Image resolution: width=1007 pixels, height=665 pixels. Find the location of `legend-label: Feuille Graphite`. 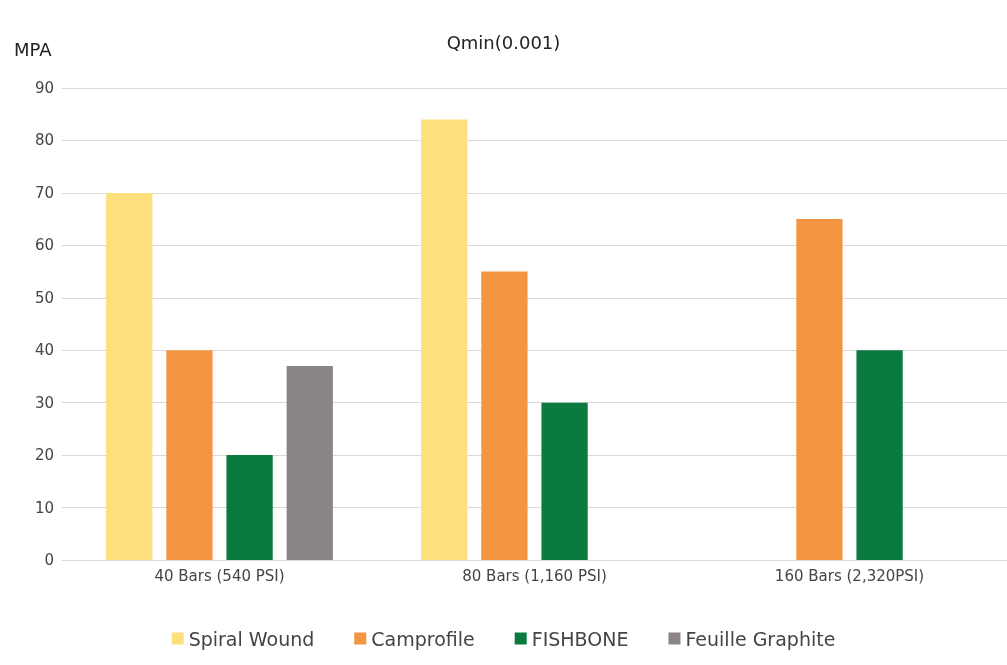

legend-label: Feuille Graphite is located at coordinates (760, 638).